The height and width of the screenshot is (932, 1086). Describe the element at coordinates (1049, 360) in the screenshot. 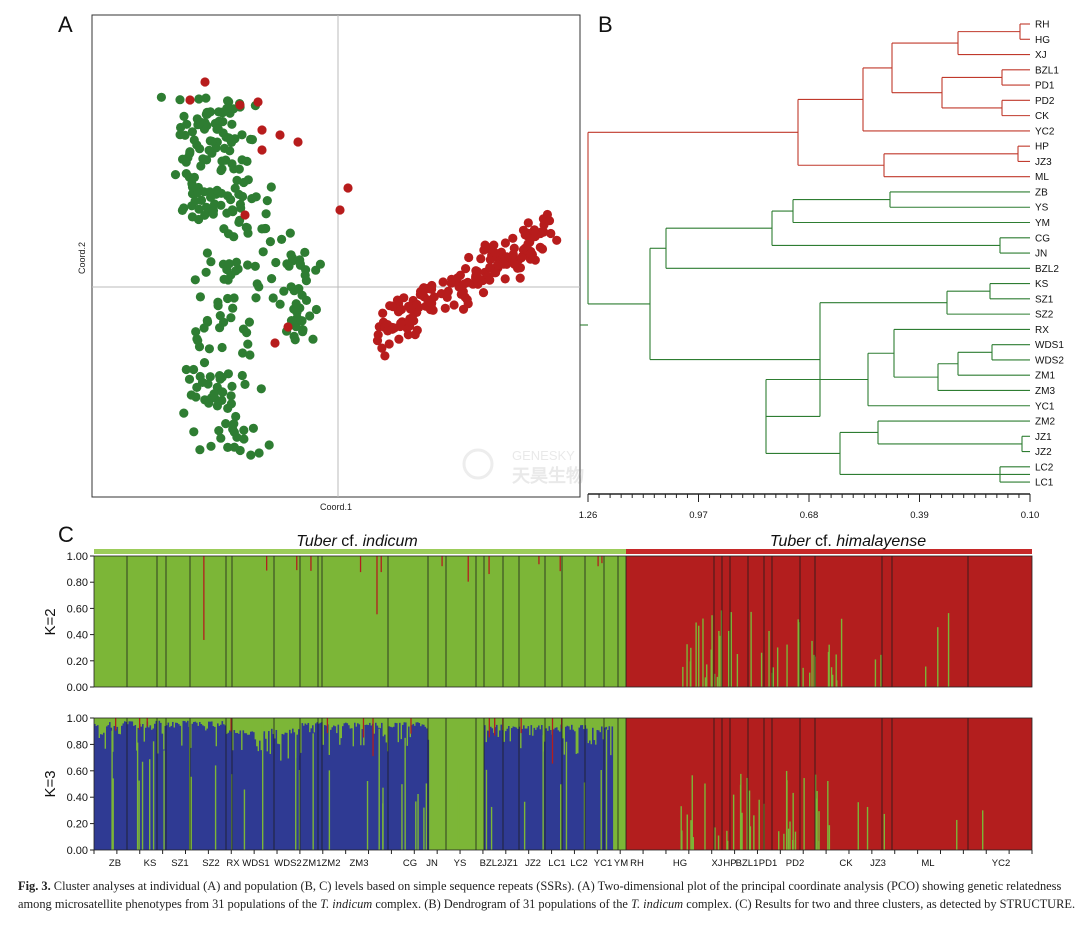

I see `dendrogram-leaf-label: WDS2` at that location.